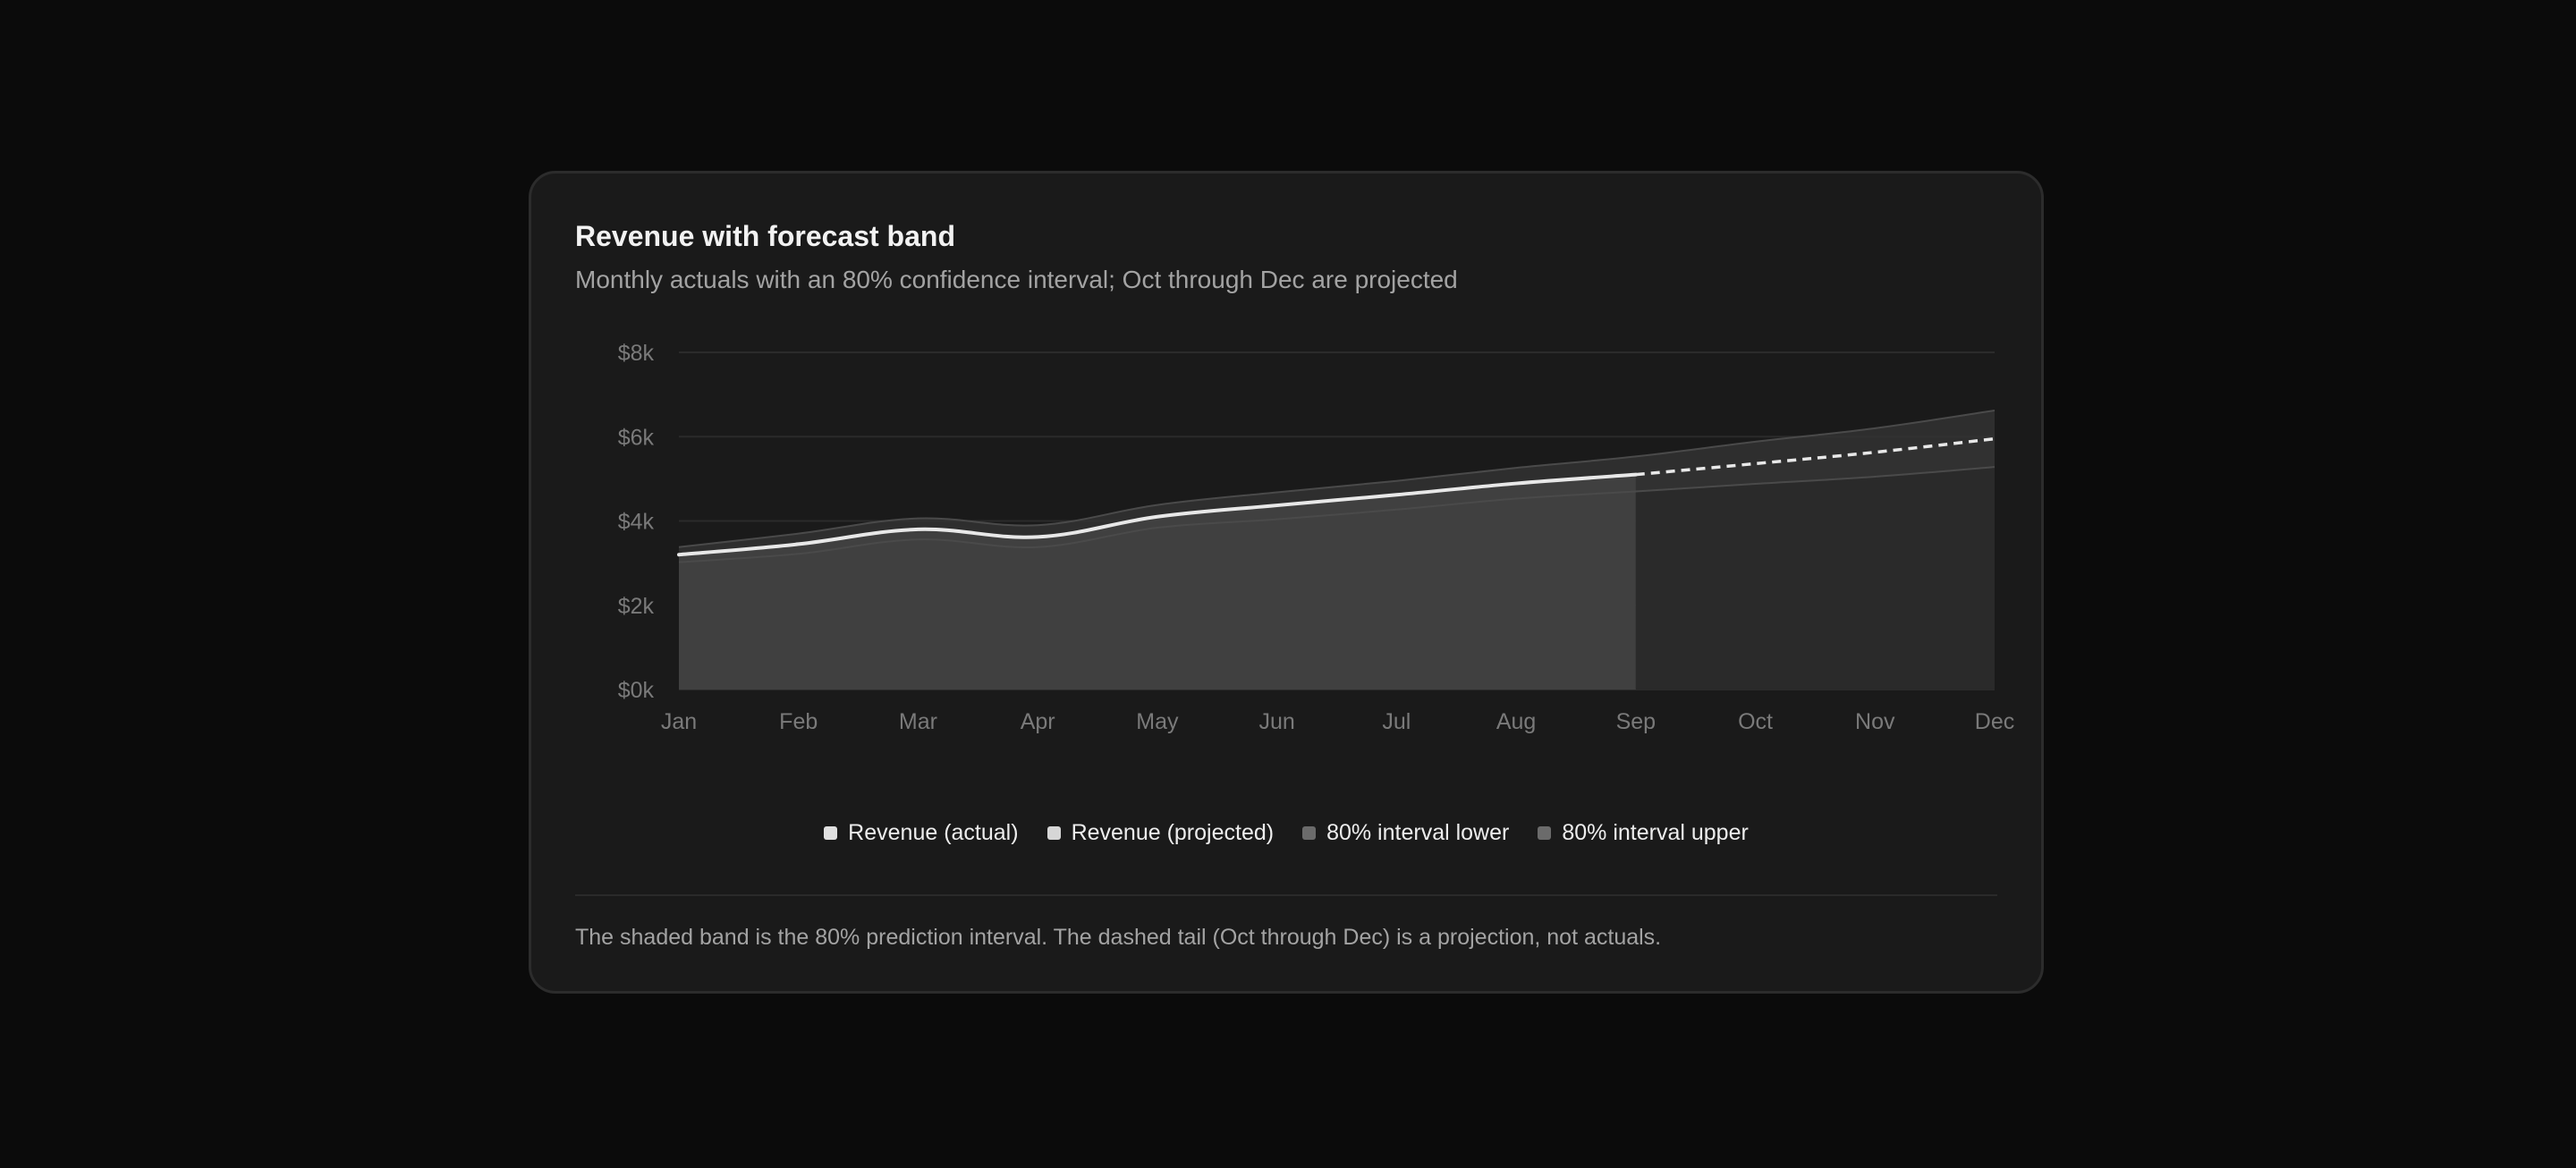 The height and width of the screenshot is (1168, 2576). Describe the element at coordinates (636, 522) in the screenshot. I see `y-tick-label: $4k` at that location.